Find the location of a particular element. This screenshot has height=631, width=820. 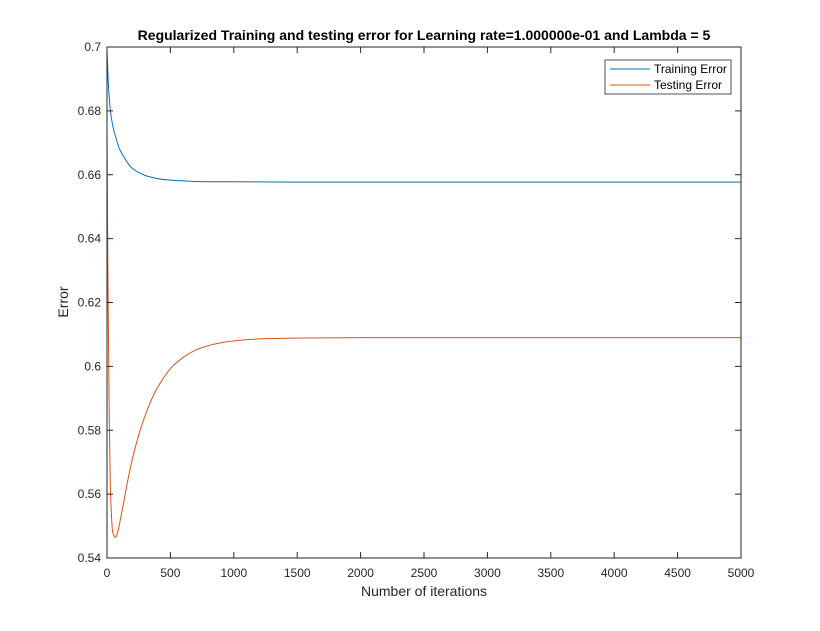

x-tick-label: 4000 is located at coordinates (614, 573).